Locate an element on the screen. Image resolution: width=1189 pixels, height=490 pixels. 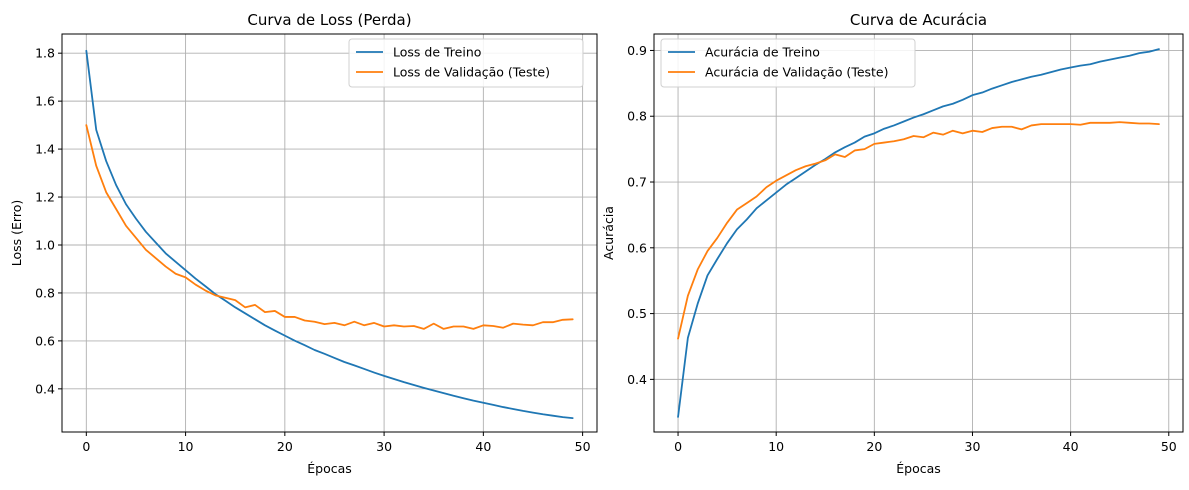
chart-accuracy-ytick-label: 0.6 is located at coordinates (637, 247).